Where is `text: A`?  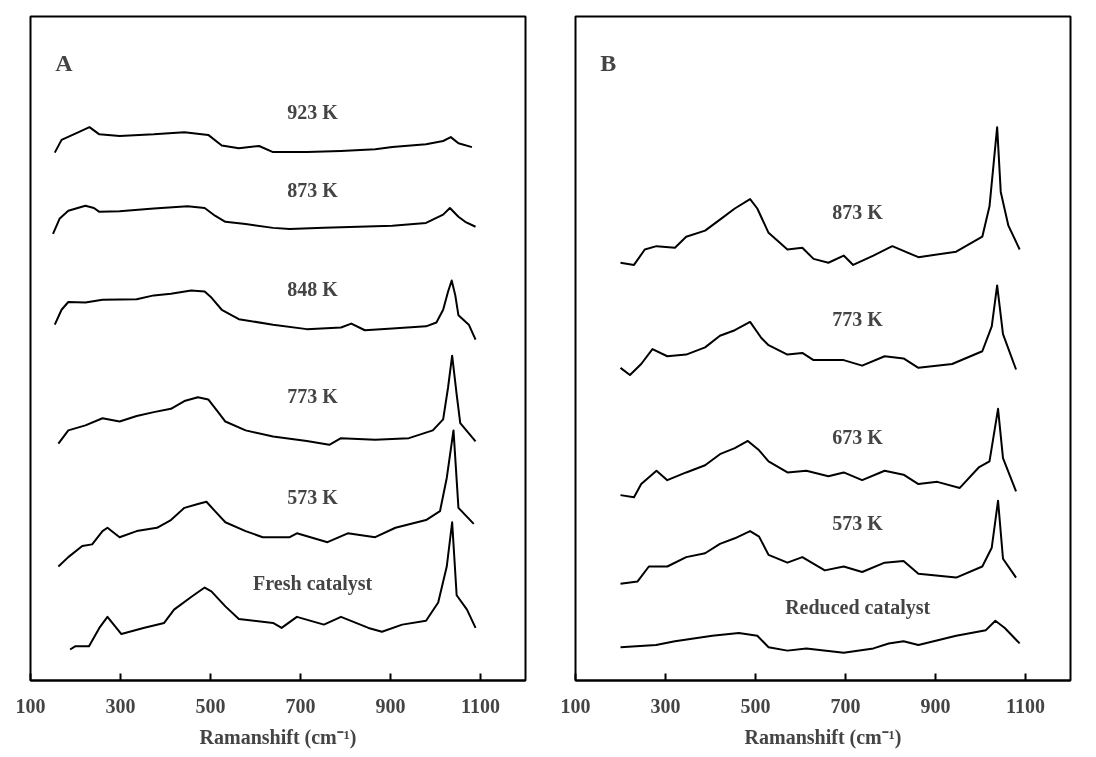
text: A is located at coordinates (64, 62).